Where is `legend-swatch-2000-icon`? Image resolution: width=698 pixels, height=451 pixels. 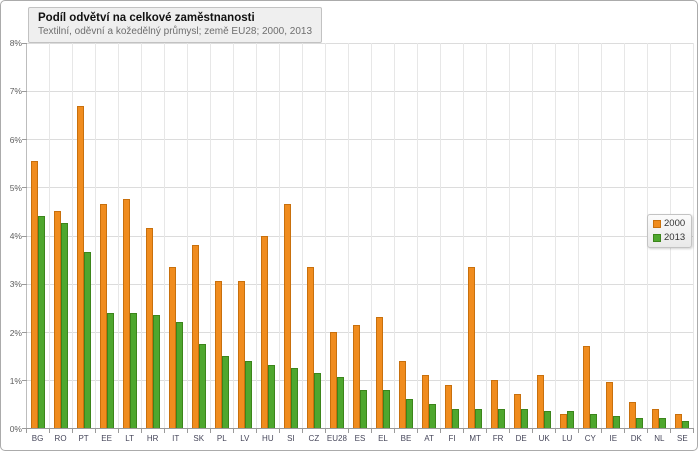
legend-swatch-2000-icon is located at coordinates (657, 224).